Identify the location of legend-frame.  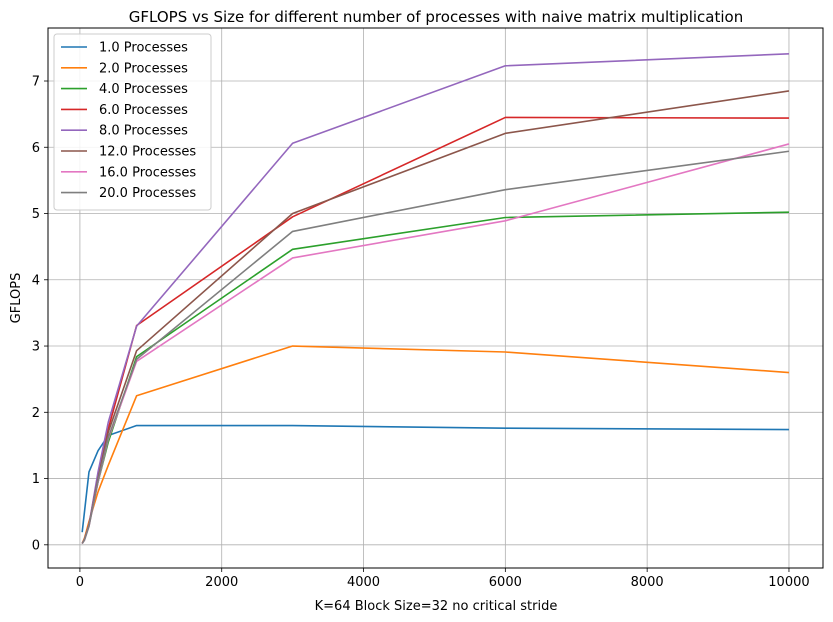
(132, 122).